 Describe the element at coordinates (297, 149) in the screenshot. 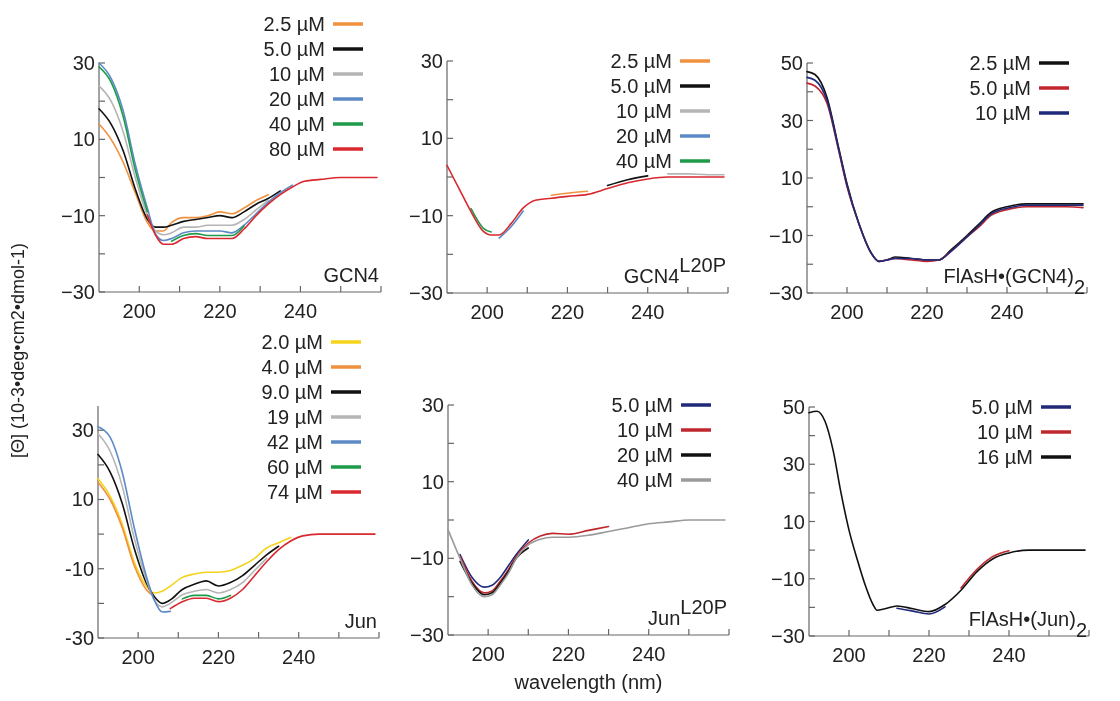

I see `legend-label: 80 µM` at that location.